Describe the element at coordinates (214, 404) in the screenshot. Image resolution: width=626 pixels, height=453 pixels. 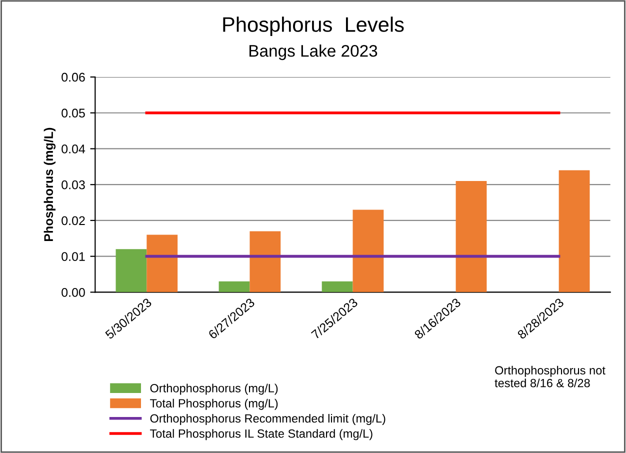
I see `legend-label: Total Phosphorus (mg/L)` at that location.